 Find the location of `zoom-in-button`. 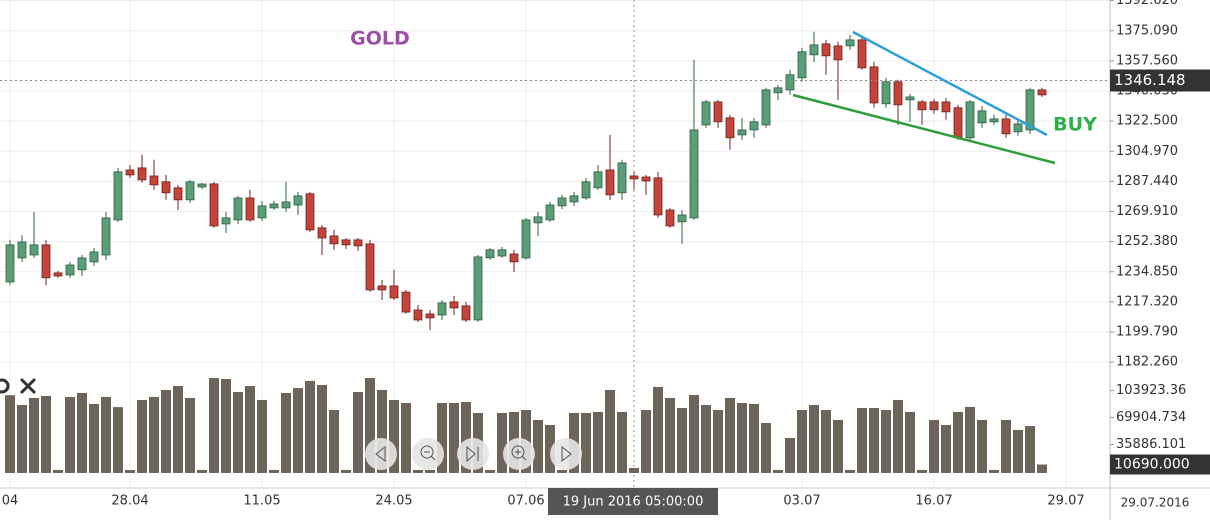

zoom-in-button is located at coordinates (519, 454).